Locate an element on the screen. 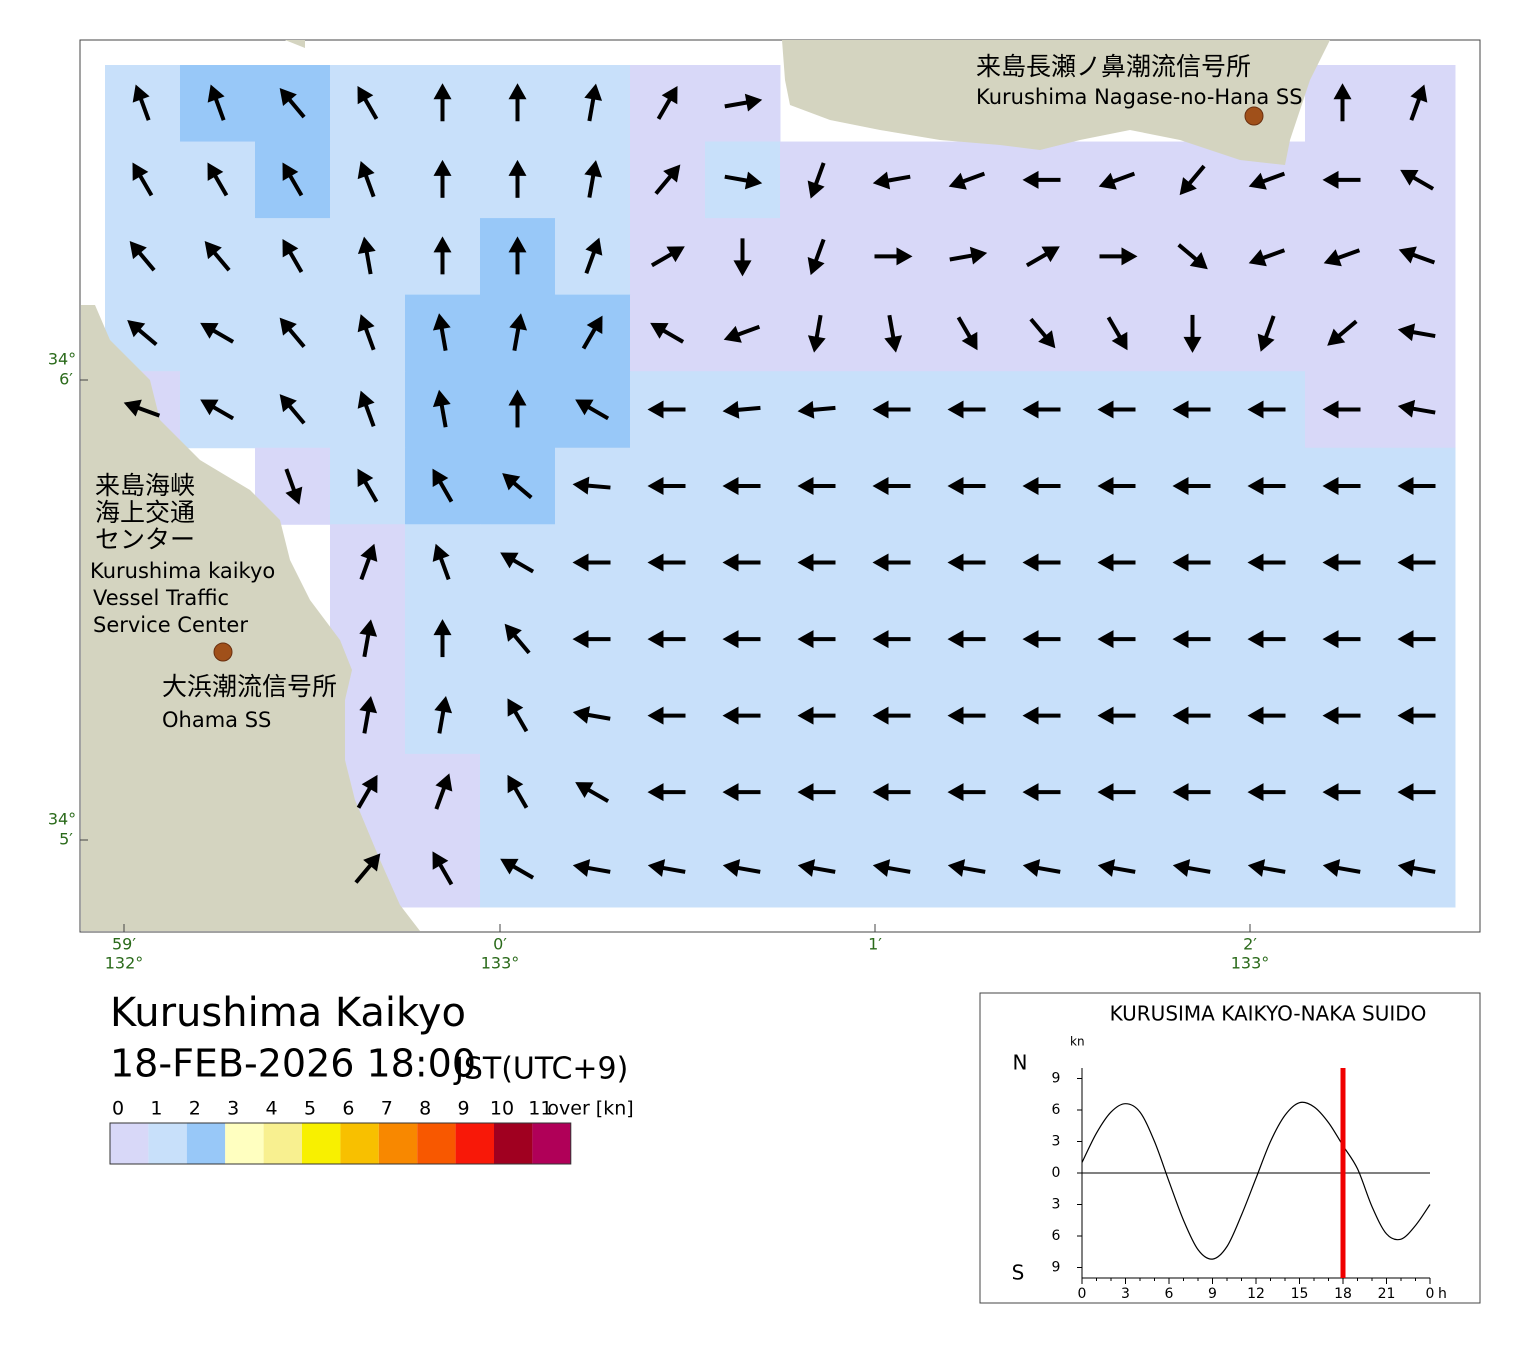 This screenshot has height=1357, width=1520. place-name-en: Vessel Traffic is located at coordinates (161, 598).